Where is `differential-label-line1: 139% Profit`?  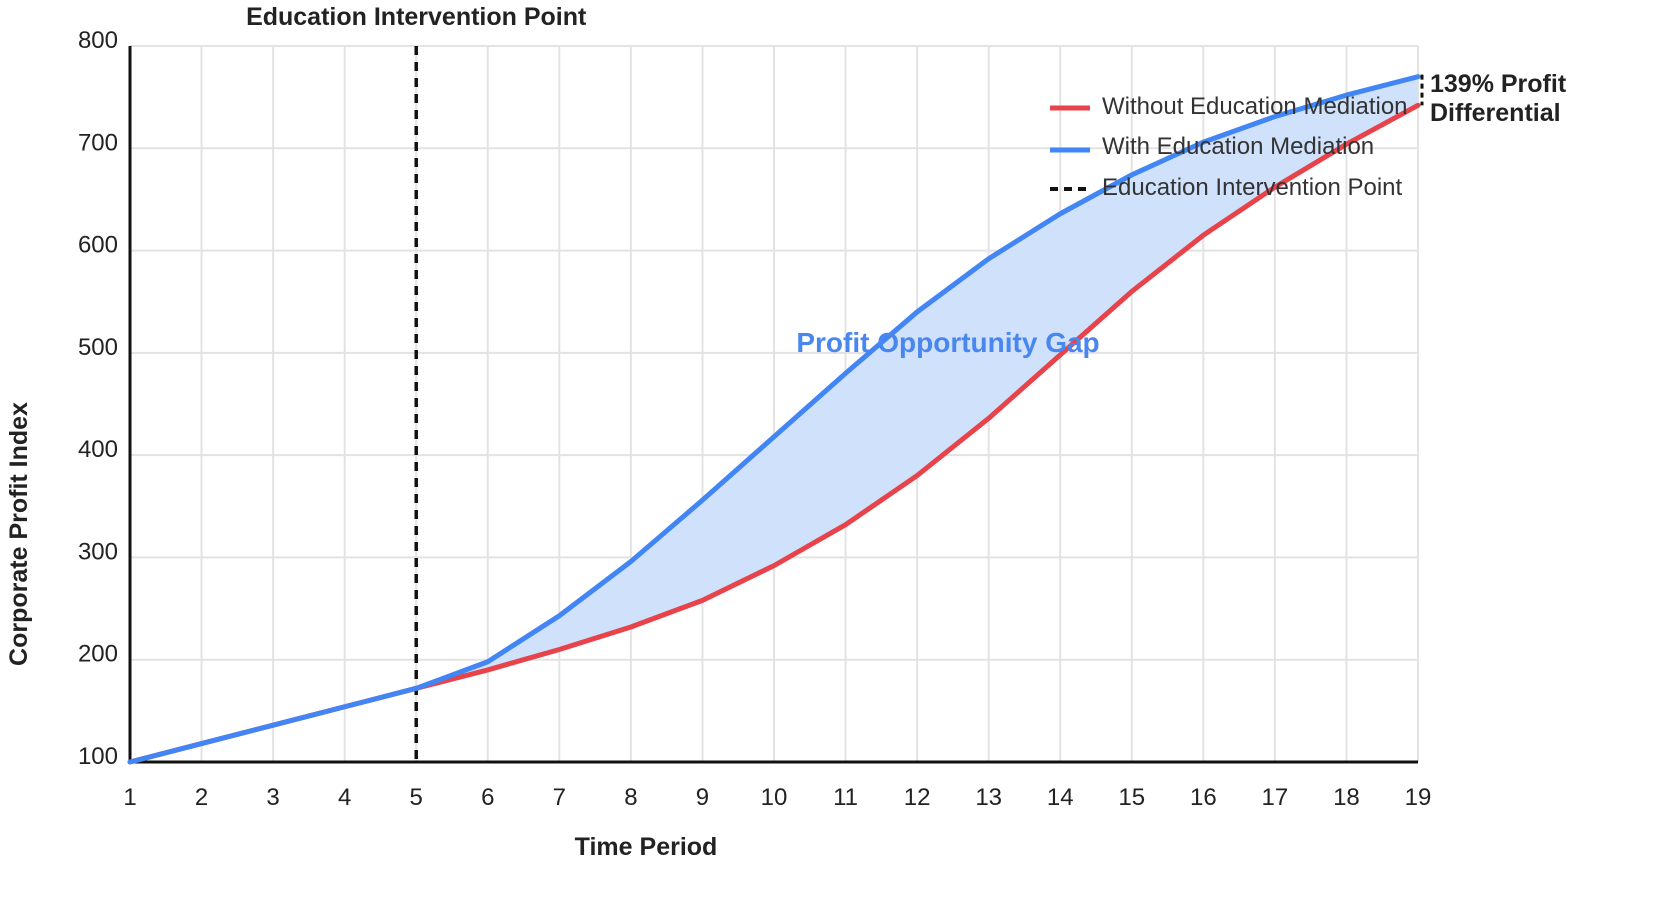
differential-label-line1: 139% Profit is located at coordinates (1498, 84).